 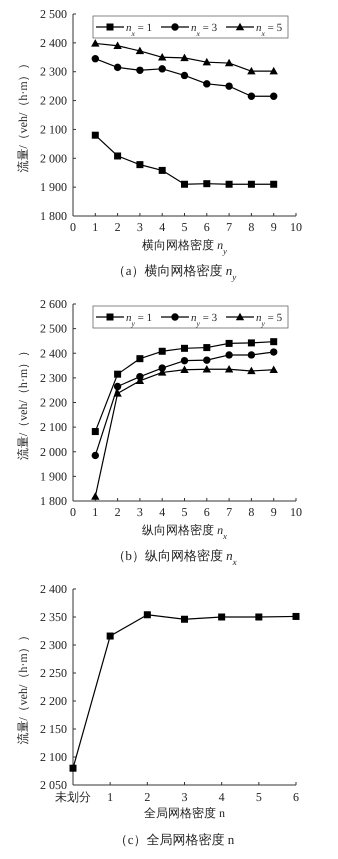 I want to click on y-tick-label: 2 350, so click(x=53, y=617).